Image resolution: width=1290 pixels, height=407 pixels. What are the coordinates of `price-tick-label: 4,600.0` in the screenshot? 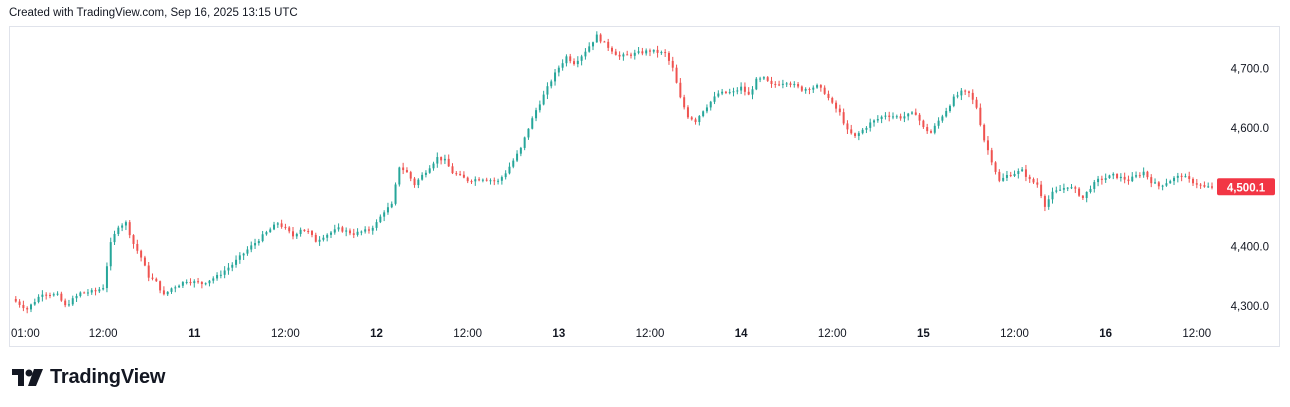 It's located at (1250, 129).